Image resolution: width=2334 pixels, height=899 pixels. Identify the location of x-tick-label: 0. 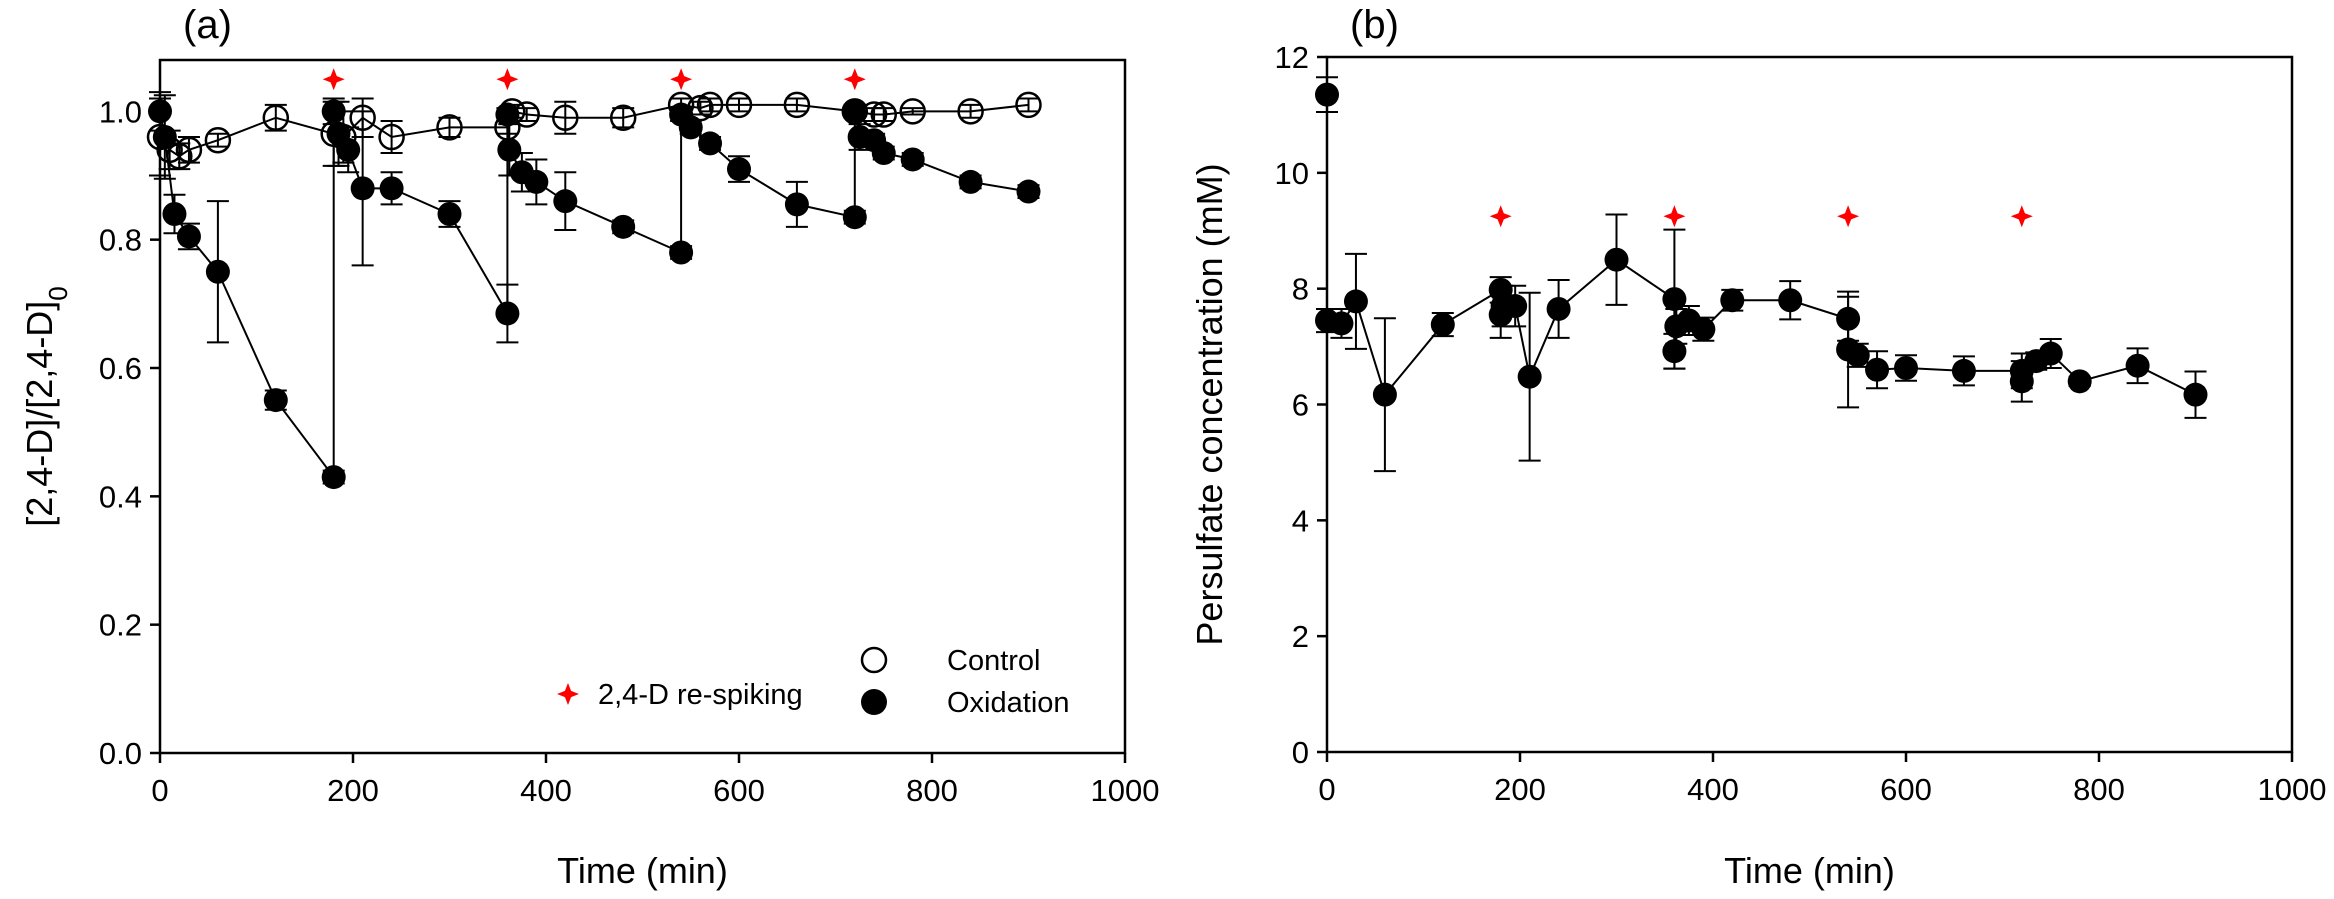
(1326, 789).